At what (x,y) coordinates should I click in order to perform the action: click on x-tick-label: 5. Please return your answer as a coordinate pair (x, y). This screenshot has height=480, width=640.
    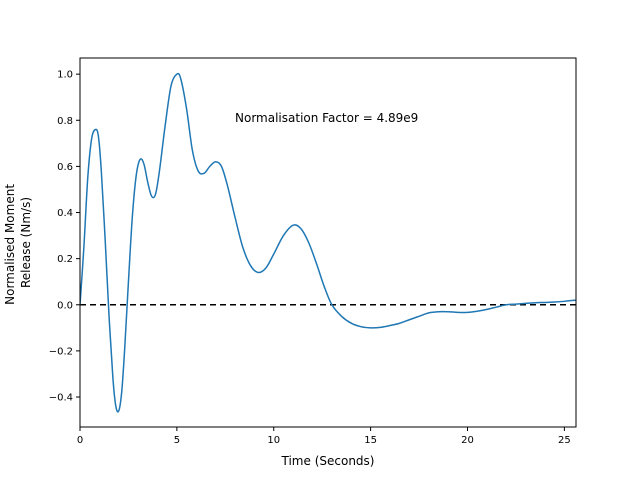
    Looking at the image, I should click on (177, 440).